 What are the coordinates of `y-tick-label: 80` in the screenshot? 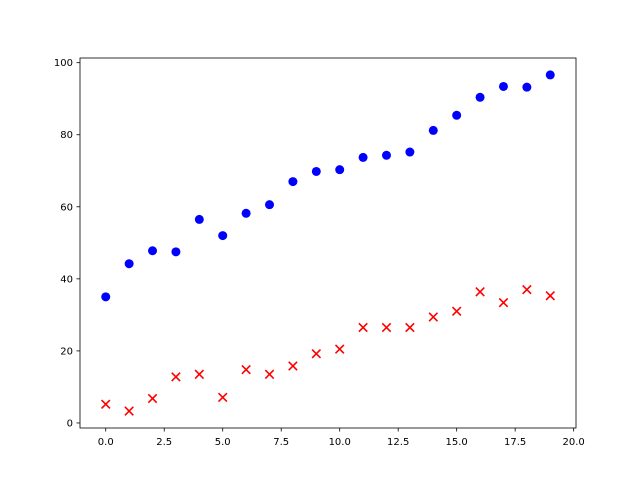 It's located at (66, 135).